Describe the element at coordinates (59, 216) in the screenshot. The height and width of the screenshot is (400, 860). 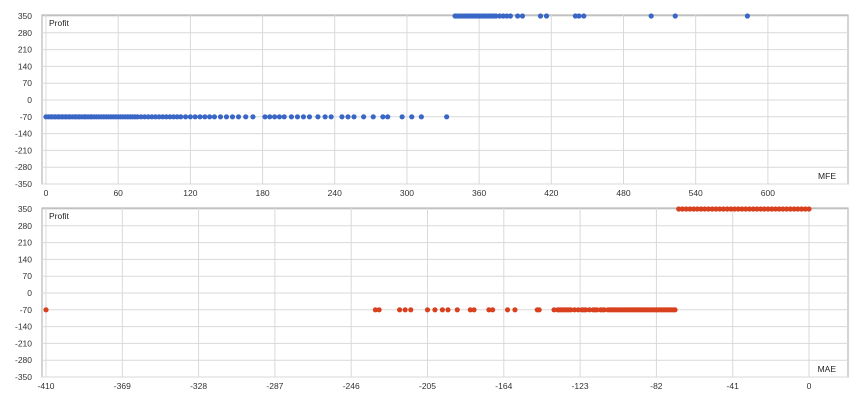
I see `y-axis-label: Profit` at that location.